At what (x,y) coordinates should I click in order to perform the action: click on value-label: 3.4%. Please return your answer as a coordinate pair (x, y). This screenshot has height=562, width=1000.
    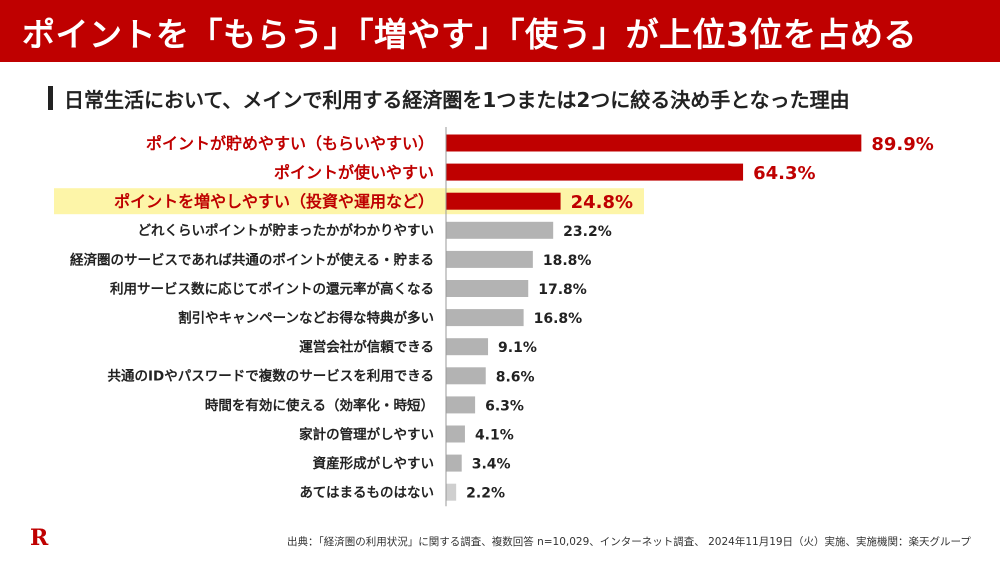
    Looking at the image, I should click on (491, 465).